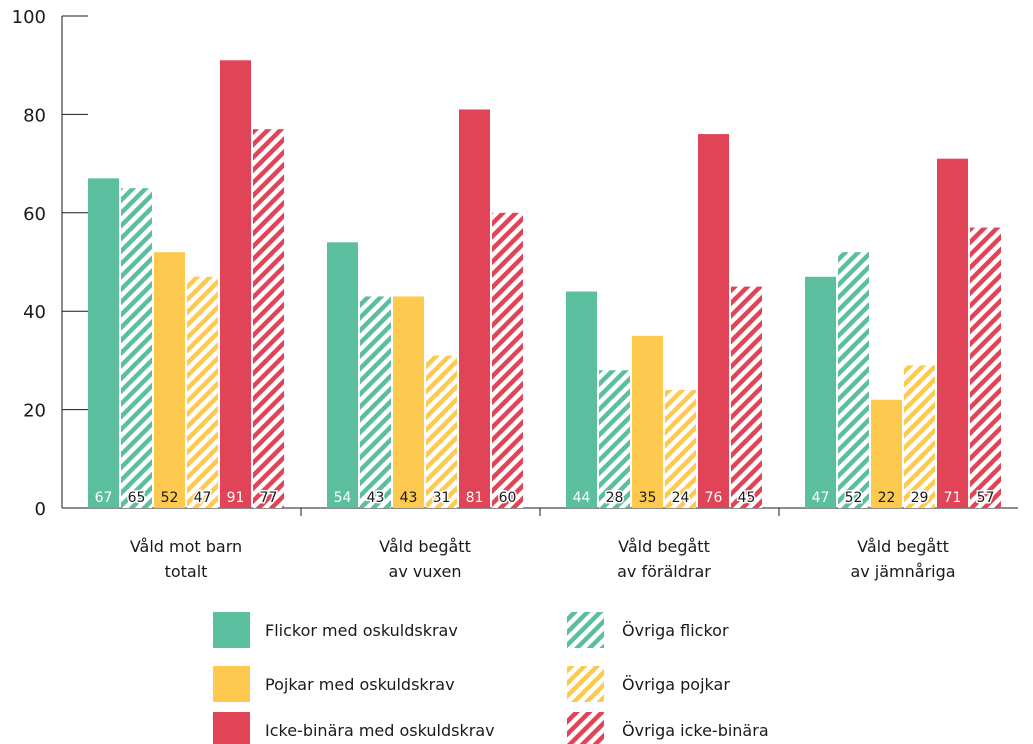 The image size is (1033, 744). I want to click on y-tick-label: 80, so click(34, 115).